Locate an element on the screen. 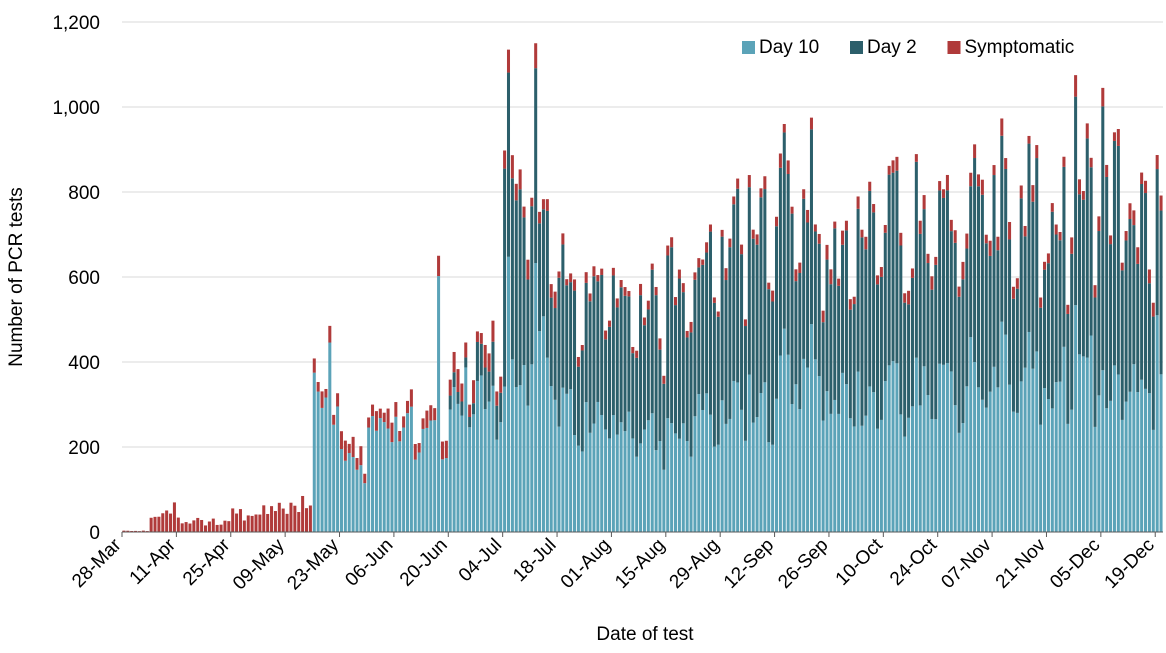 The width and height of the screenshot is (1166, 653). x-tick-label: 06-Jun is located at coordinates (369, 563).